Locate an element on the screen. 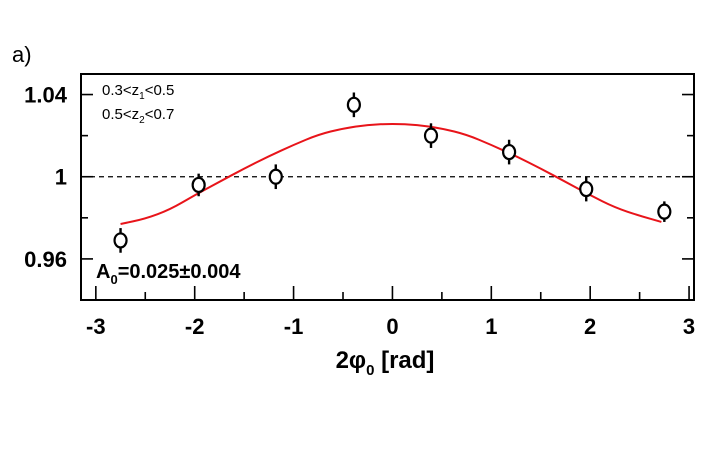  x-axis-label: 2φ0 [rad] is located at coordinates (385, 363).